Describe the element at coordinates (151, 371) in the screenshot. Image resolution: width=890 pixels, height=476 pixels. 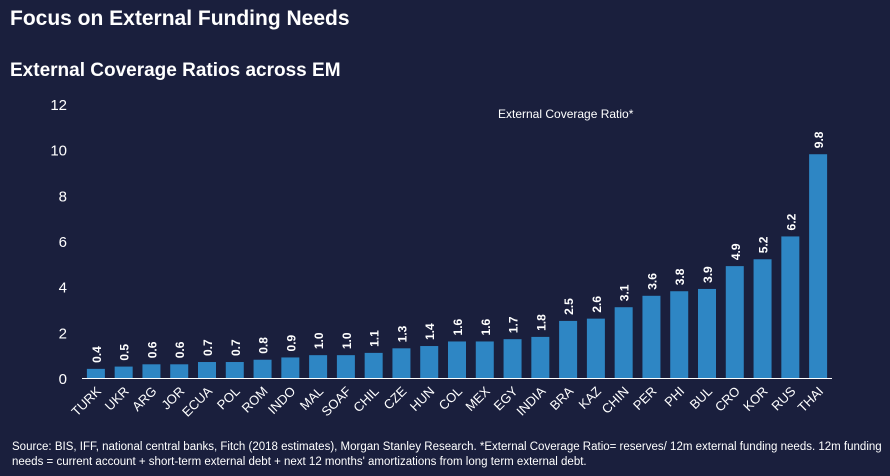
I see `bar-arg` at that location.